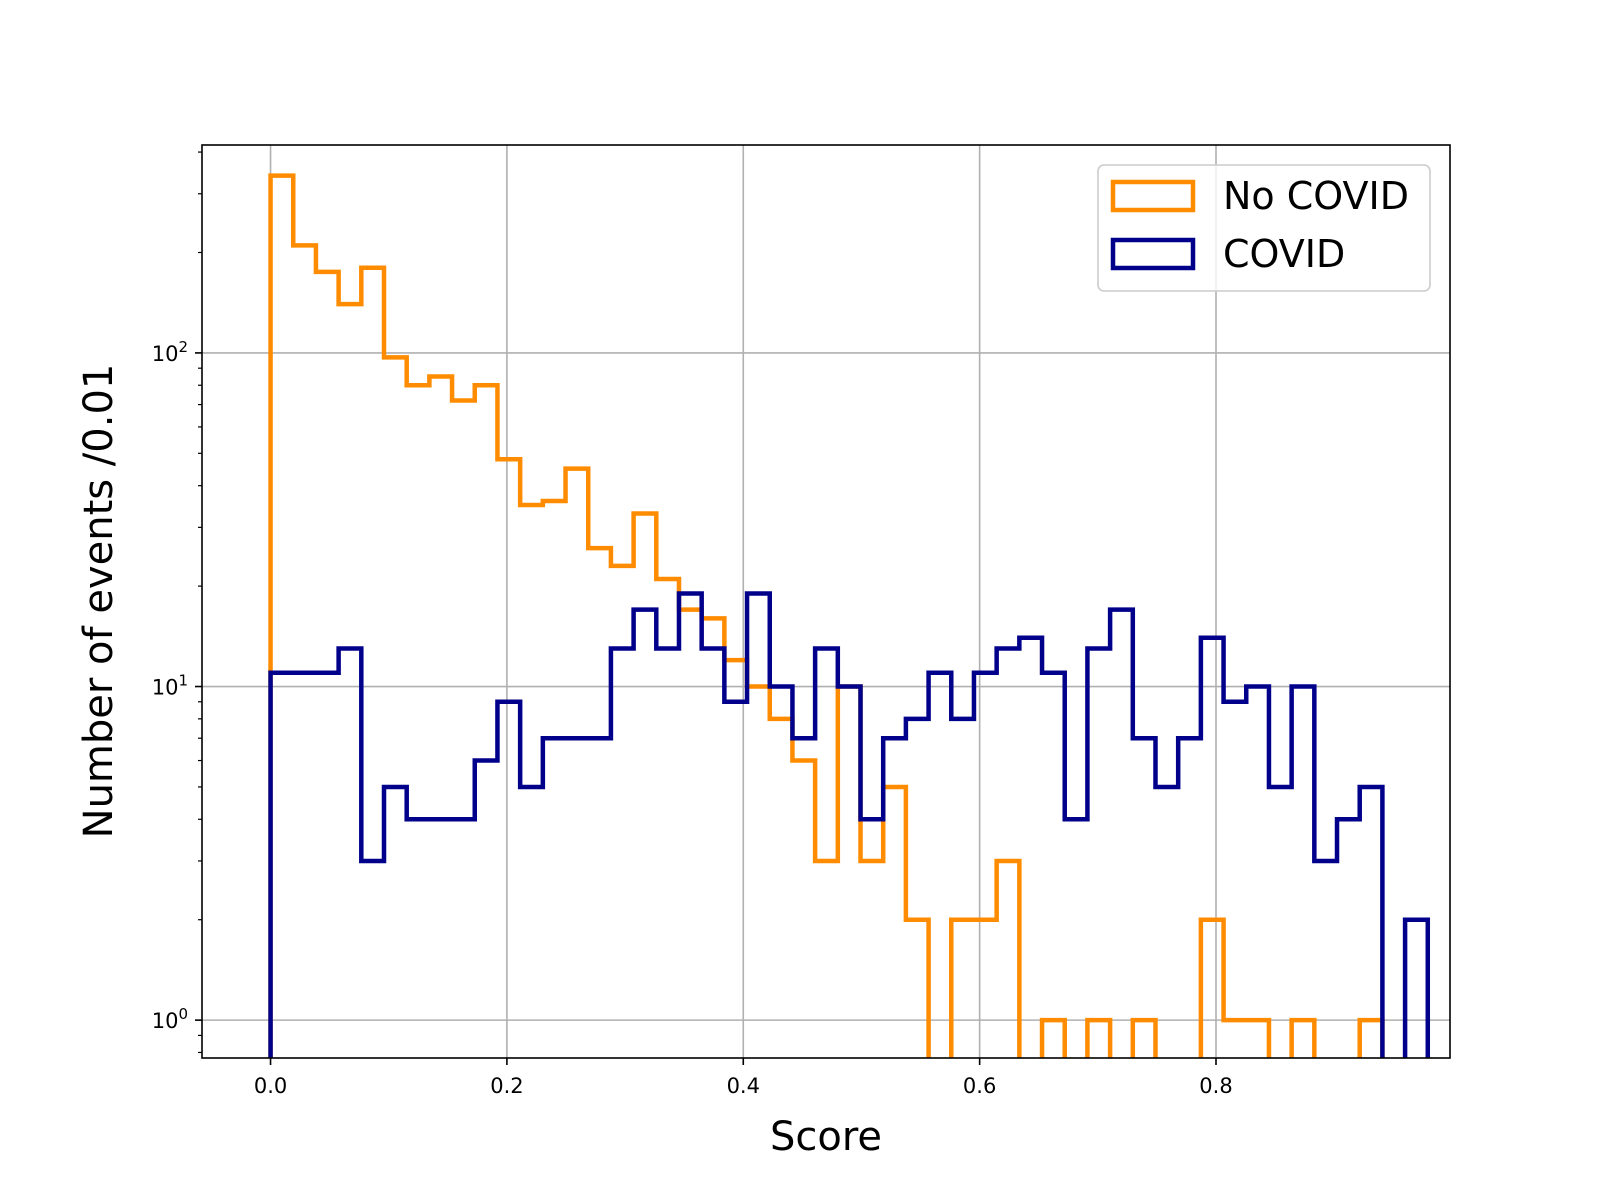  I want to click on x-axis-ticks: 0.0 0.2 0.4 0.6 0.8, so click(743, 1078).